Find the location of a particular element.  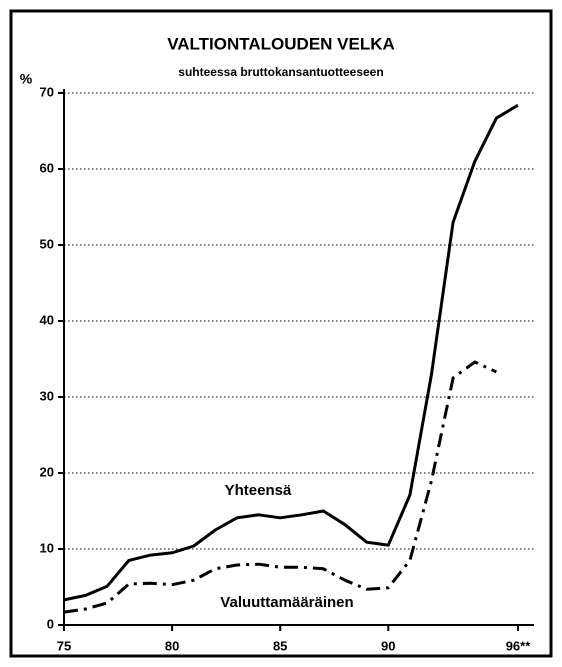

series-label: Valuuttamääräinen is located at coordinates (286, 602).